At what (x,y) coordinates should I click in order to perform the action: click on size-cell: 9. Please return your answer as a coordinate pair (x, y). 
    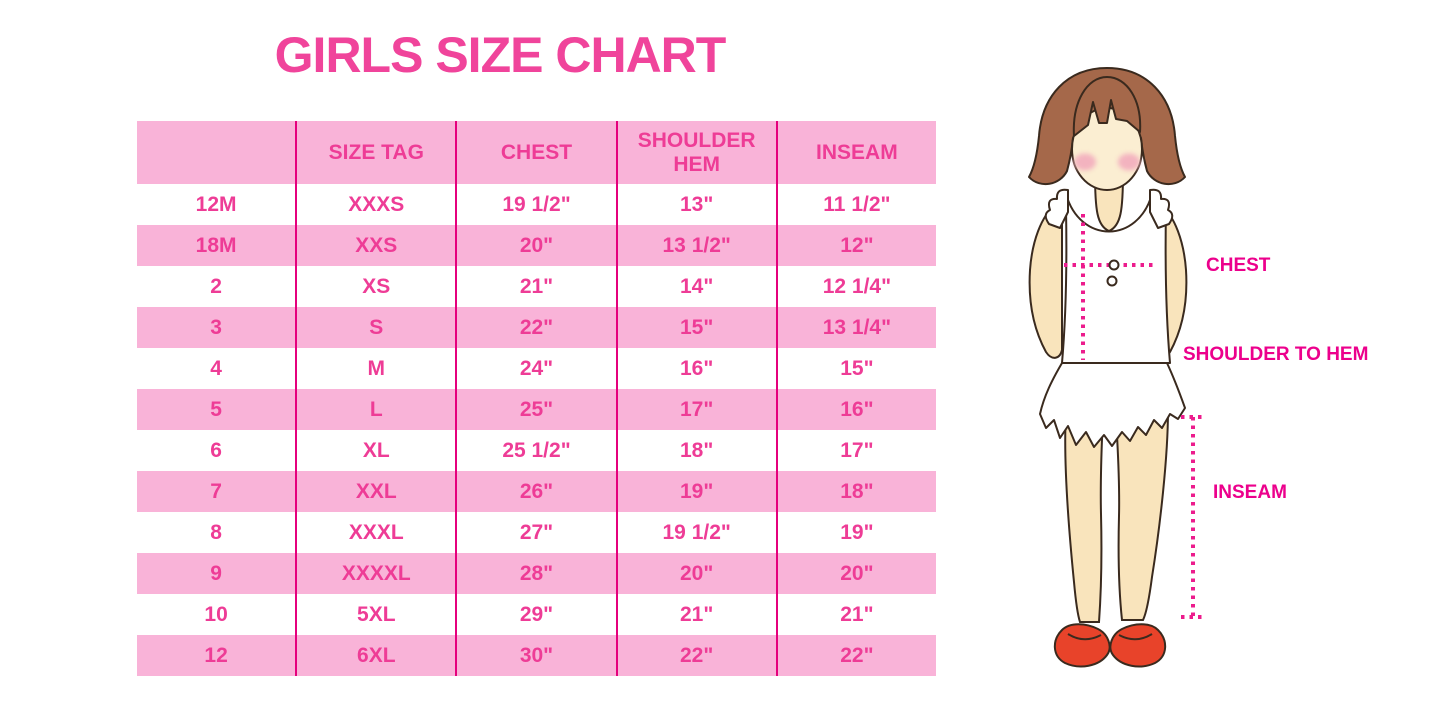
    Looking at the image, I should click on (217, 573).